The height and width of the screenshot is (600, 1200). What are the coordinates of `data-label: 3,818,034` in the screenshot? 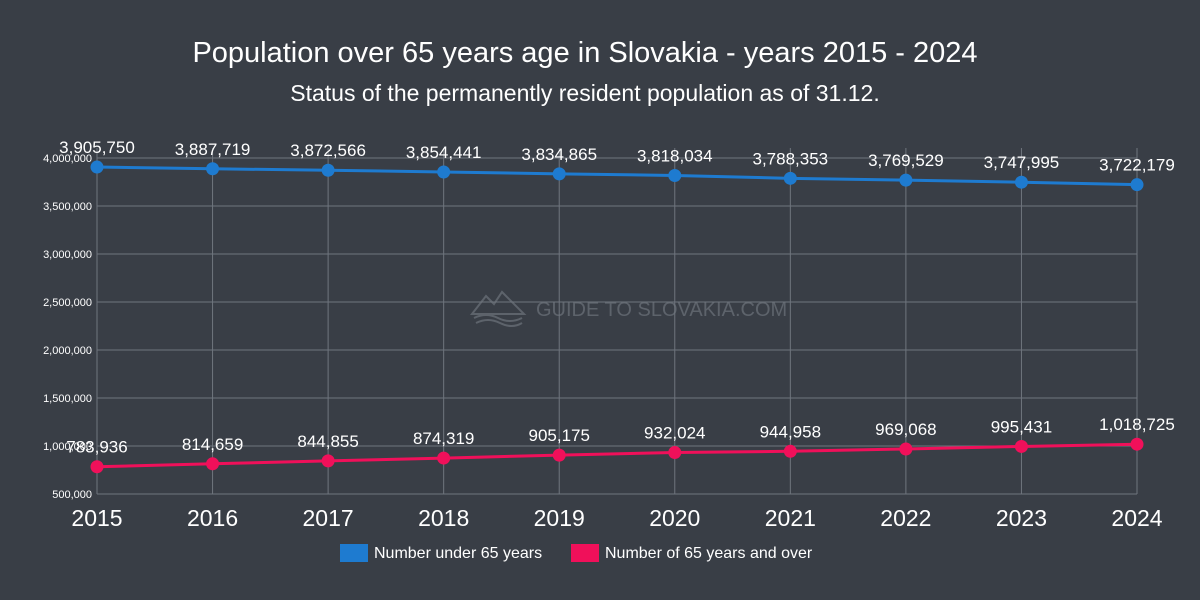 It's located at (675, 155).